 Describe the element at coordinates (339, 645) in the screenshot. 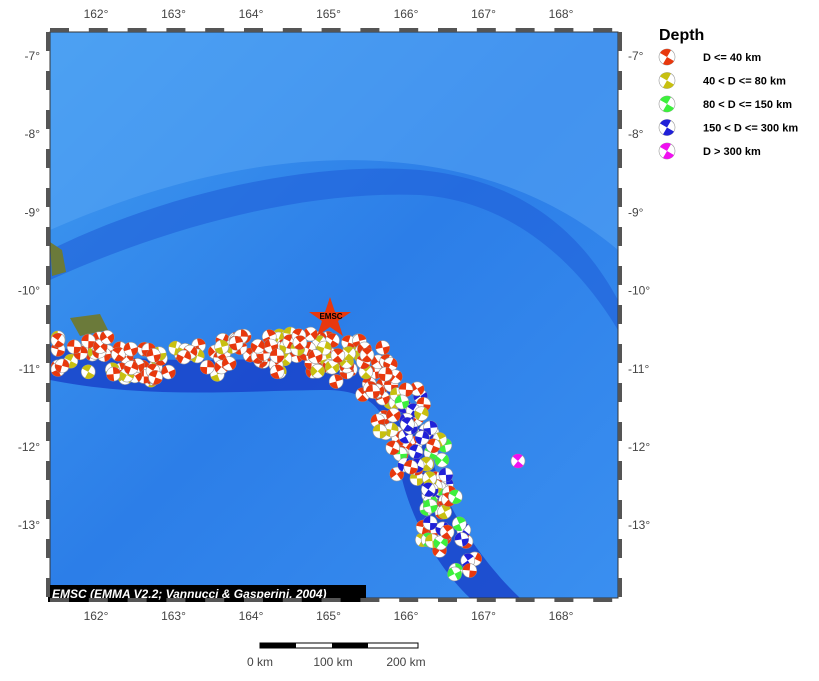

I see `scale-bar` at that location.